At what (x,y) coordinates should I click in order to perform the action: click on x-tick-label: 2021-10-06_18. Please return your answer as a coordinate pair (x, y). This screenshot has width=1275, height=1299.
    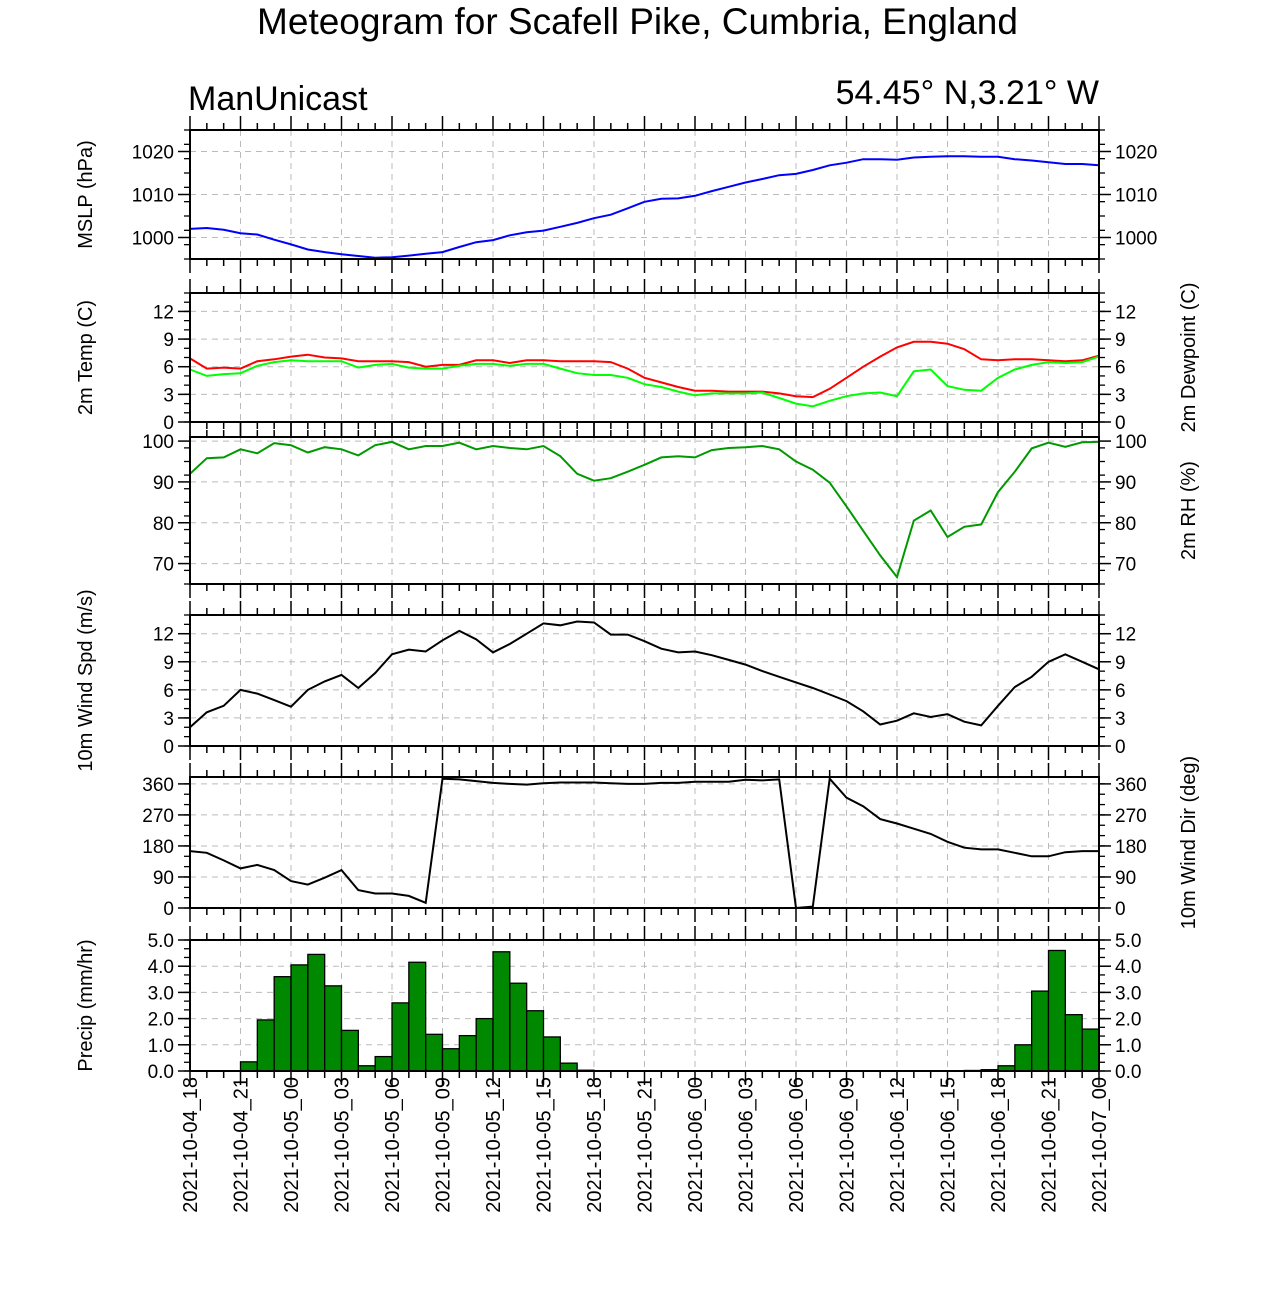
    Looking at the image, I should click on (999, 1145).